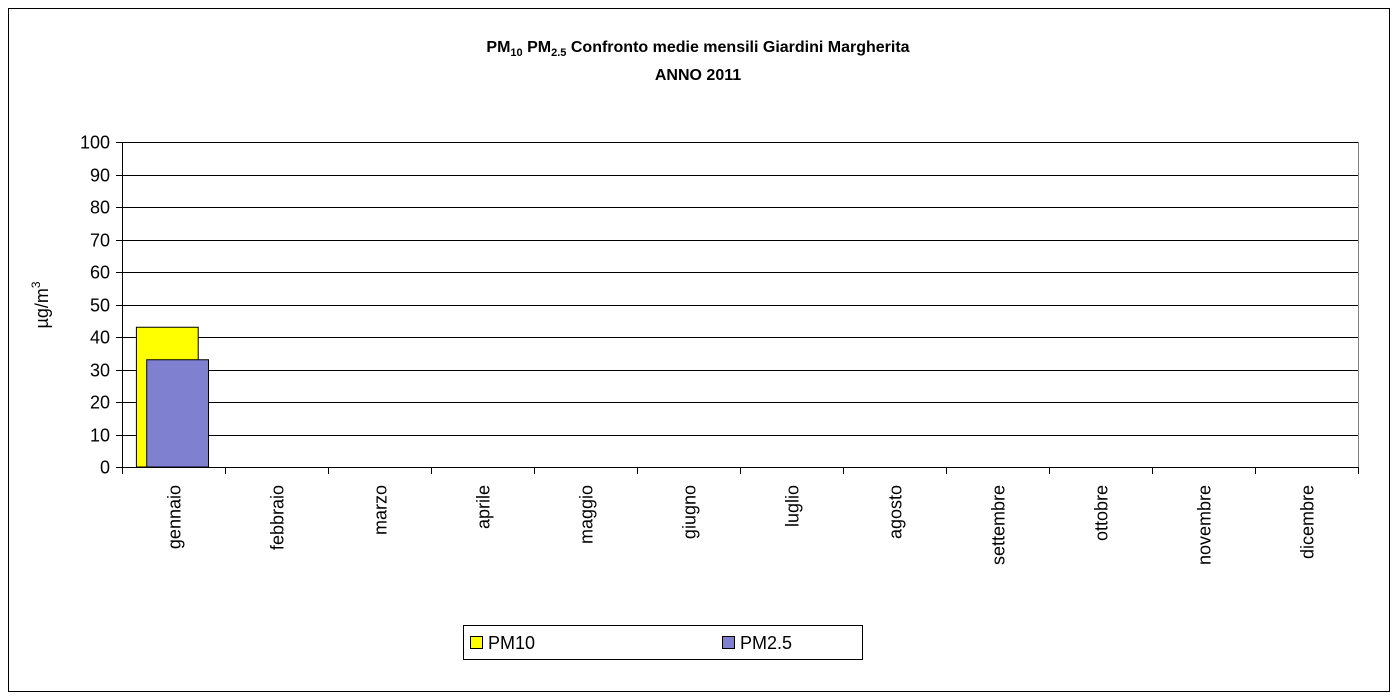  I want to click on y-tick-label: 100, so click(95, 143).